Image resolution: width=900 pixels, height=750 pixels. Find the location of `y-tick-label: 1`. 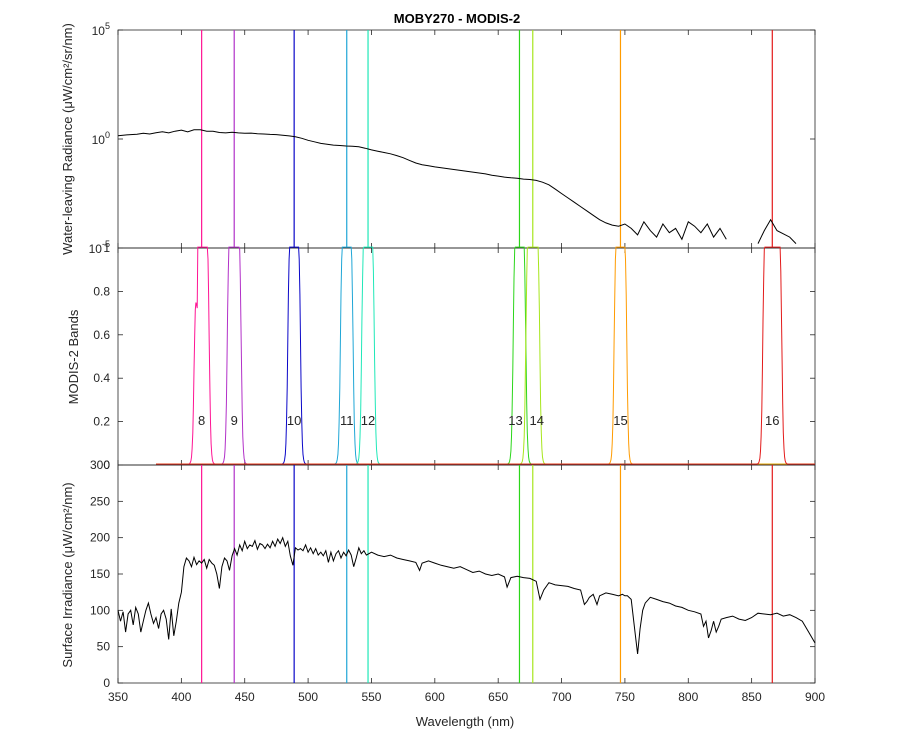

y-tick-label: 1 is located at coordinates (106, 248).